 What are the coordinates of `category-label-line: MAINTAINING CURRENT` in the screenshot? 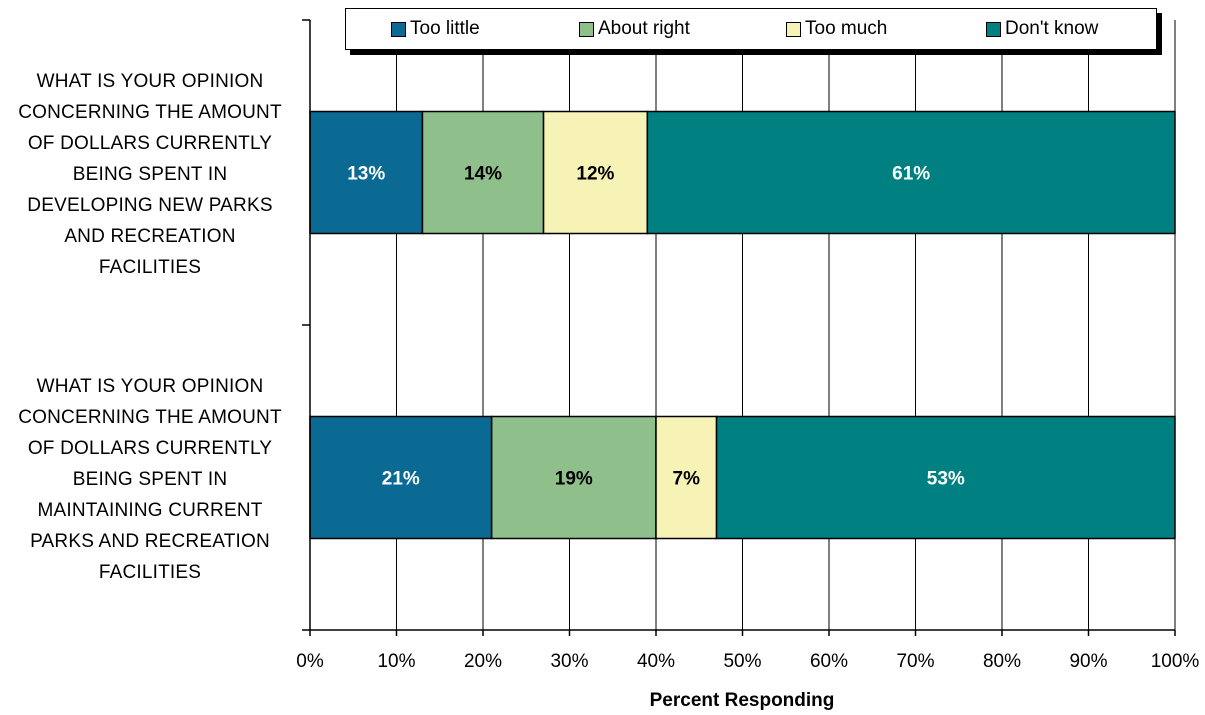 It's located at (150, 510).